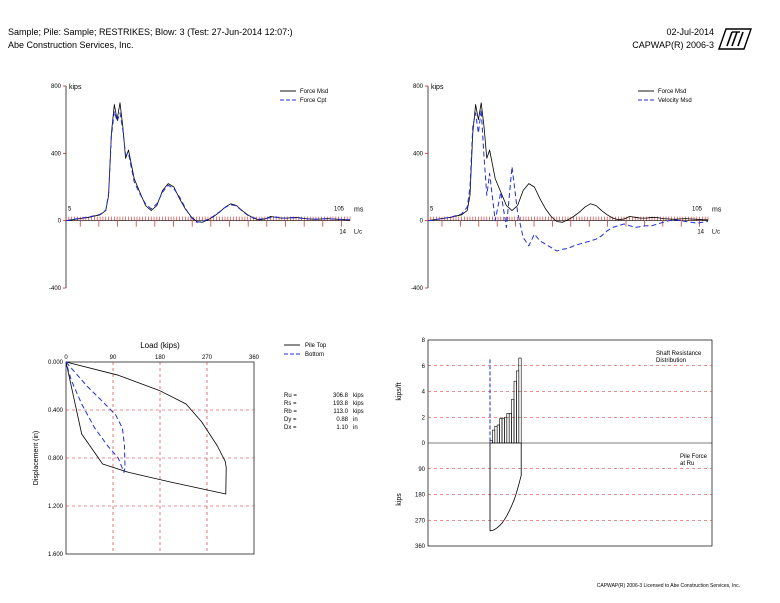  What do you see at coordinates (424, 367) in the screenshot?
I see `y-tick-label: 6` at bounding box center [424, 367].